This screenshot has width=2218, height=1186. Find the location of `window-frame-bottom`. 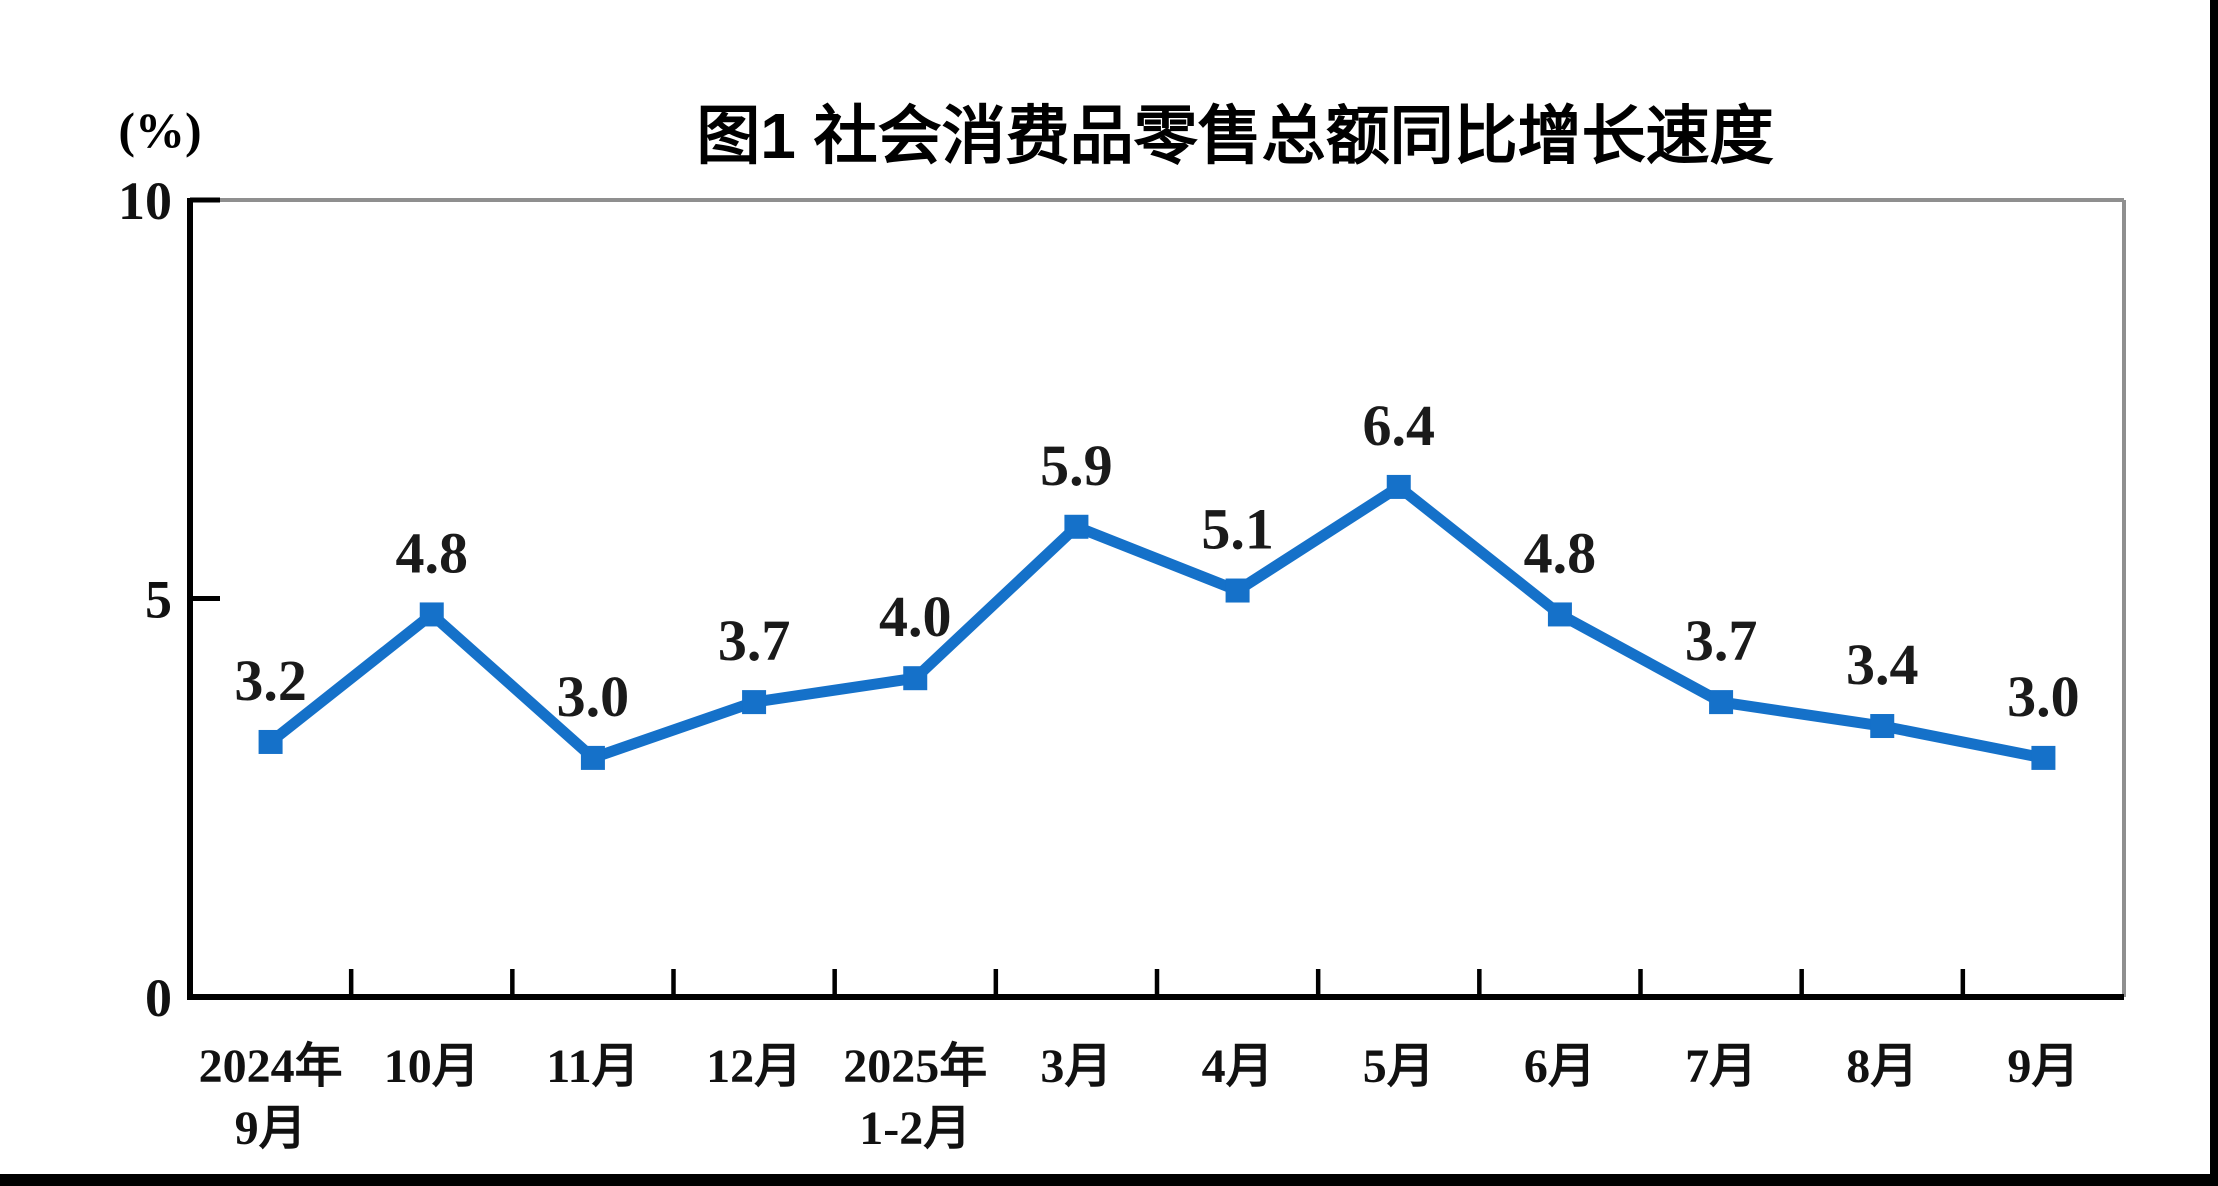

window-frame-bottom is located at coordinates (1109, 1180).